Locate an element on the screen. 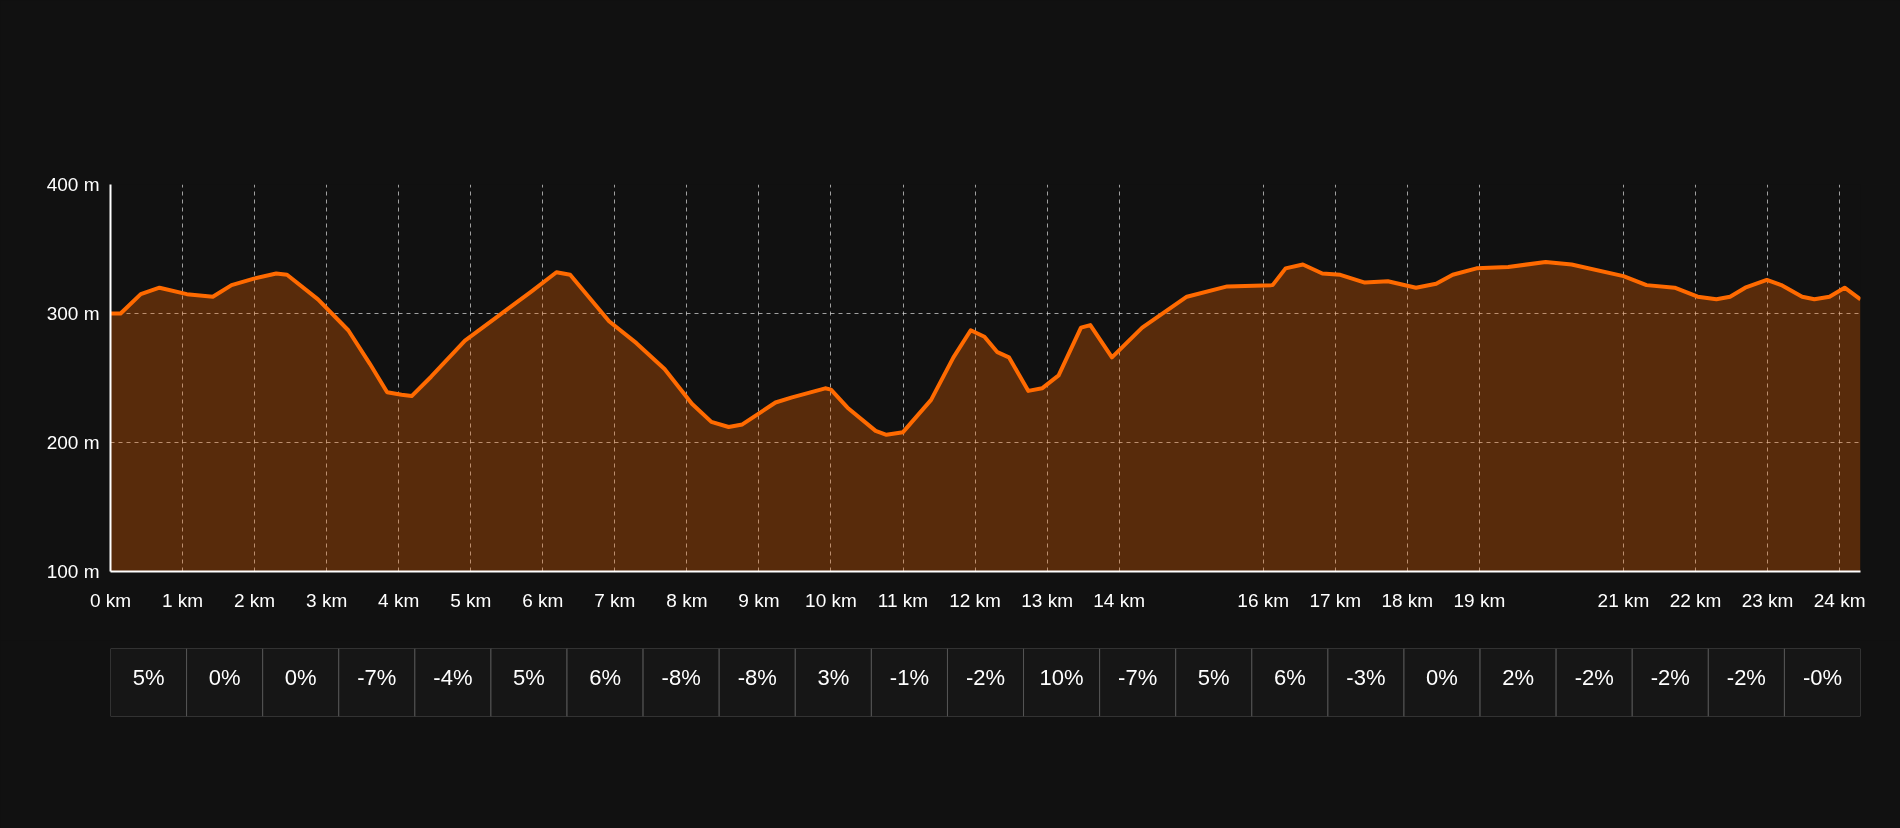 The height and width of the screenshot is (828, 1900). text: -0% is located at coordinates (1822, 677).